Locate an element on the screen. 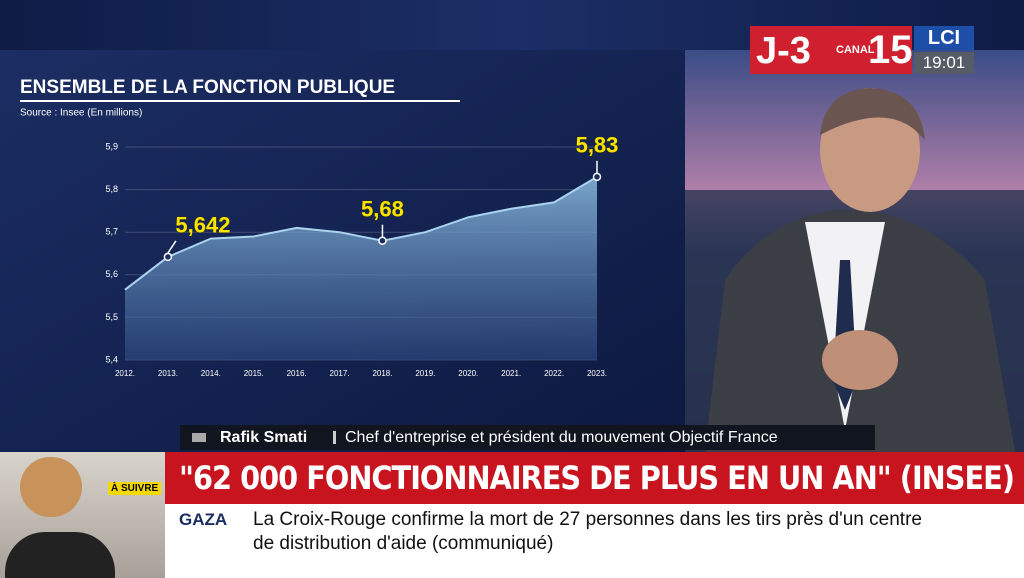 Image resolution: width=1024 pixels, height=578 pixels. y-tick-label: 5,6 is located at coordinates (111, 274).